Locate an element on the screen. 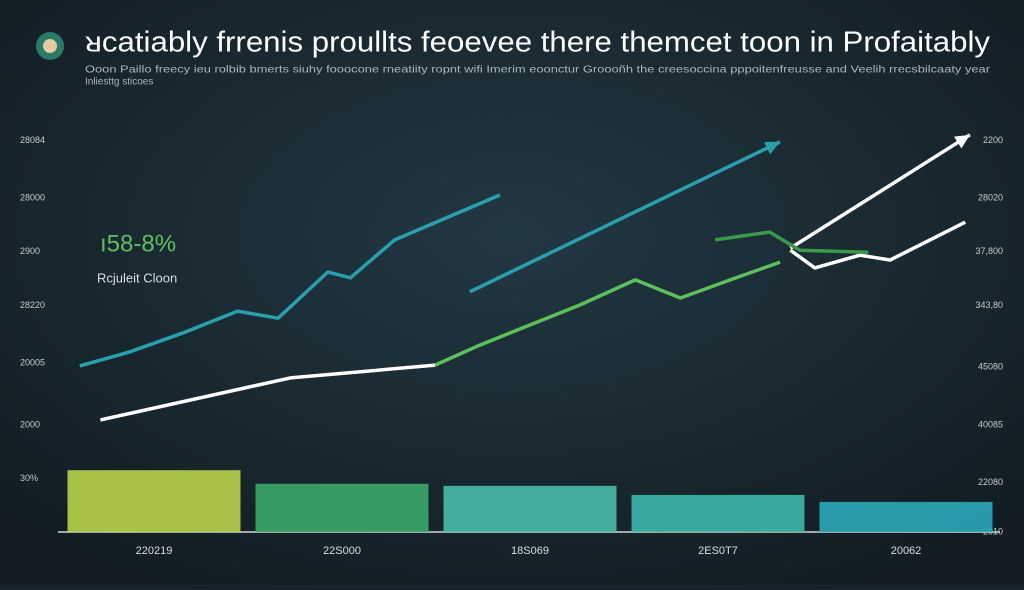  annotation: Rcjuleit Cloon is located at coordinates (137, 277).